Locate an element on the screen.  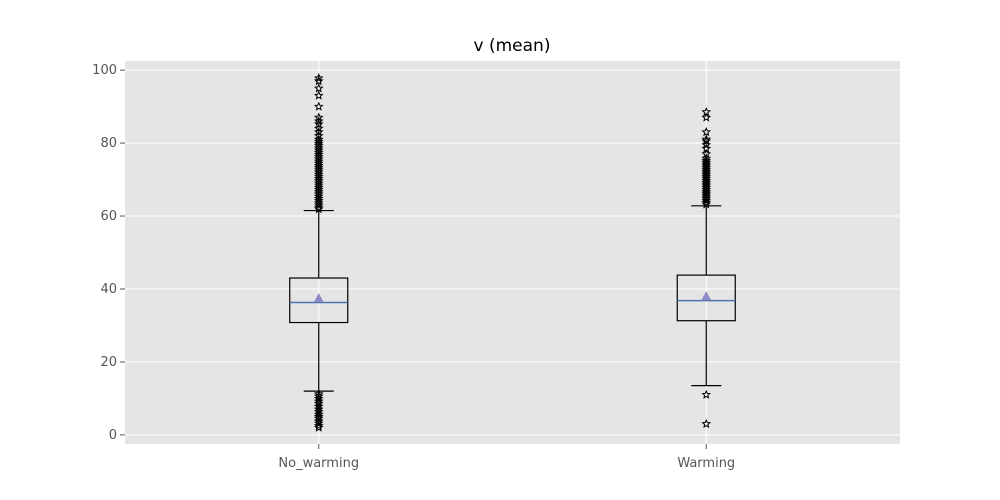
y-axis: 0 20 40 60 80 100 is located at coordinates (108, 253).